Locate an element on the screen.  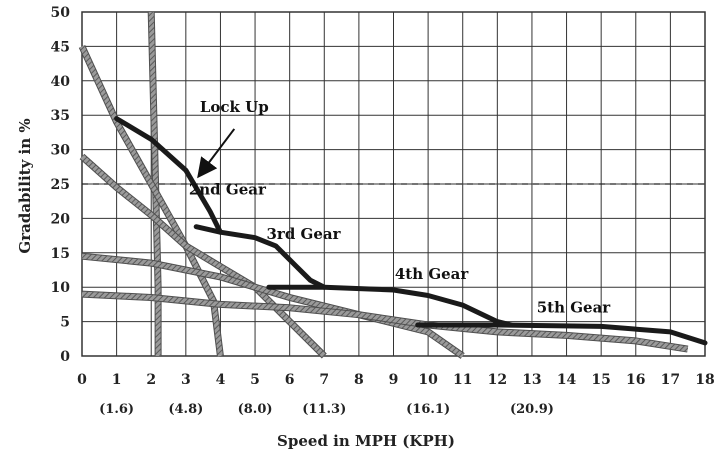
y-tick-label: 20 is located at coordinates (61, 219).